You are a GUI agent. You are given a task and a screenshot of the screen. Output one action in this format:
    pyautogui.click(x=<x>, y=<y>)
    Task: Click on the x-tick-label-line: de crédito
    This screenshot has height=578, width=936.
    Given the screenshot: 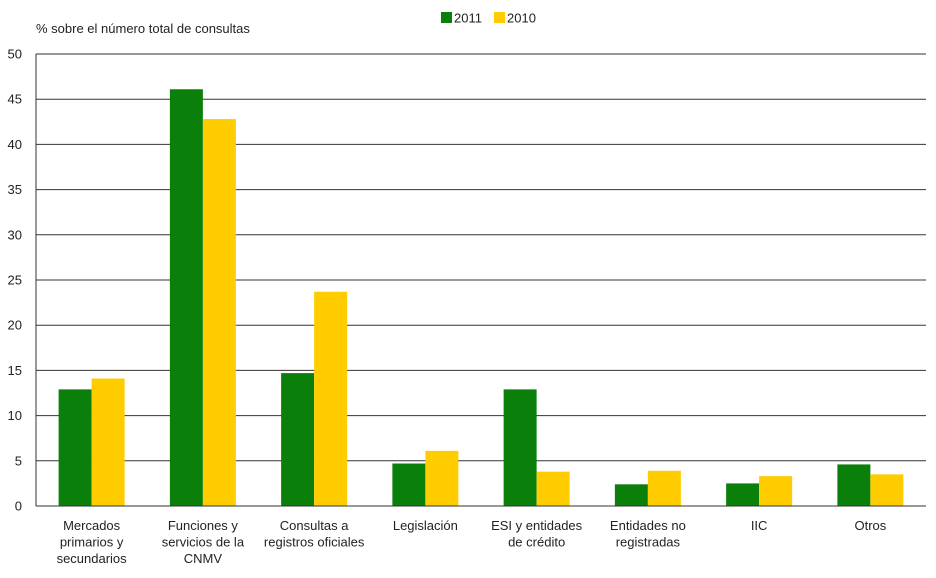 What is the action you would take?
    pyautogui.click(x=536, y=542)
    